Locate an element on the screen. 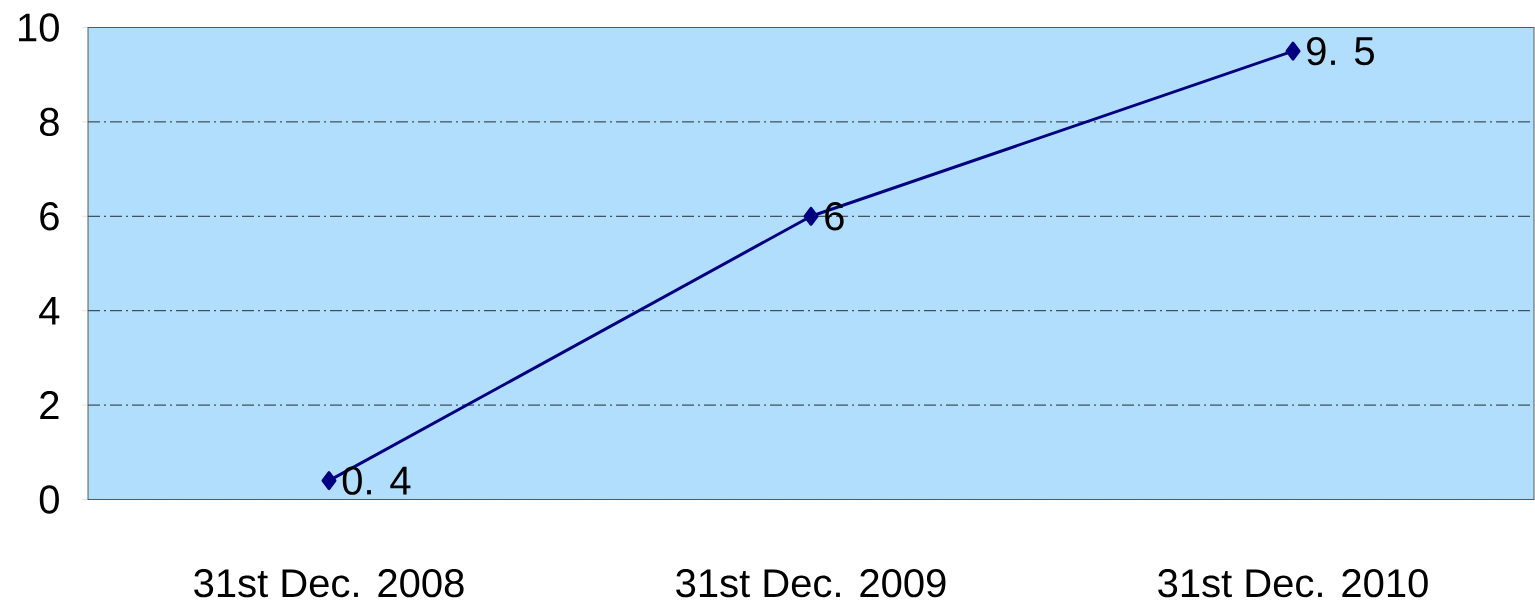 Image resolution: width=1535 pixels, height=611 pixels. x-tick-label: 31st Dec. 2010 is located at coordinates (1293, 583).